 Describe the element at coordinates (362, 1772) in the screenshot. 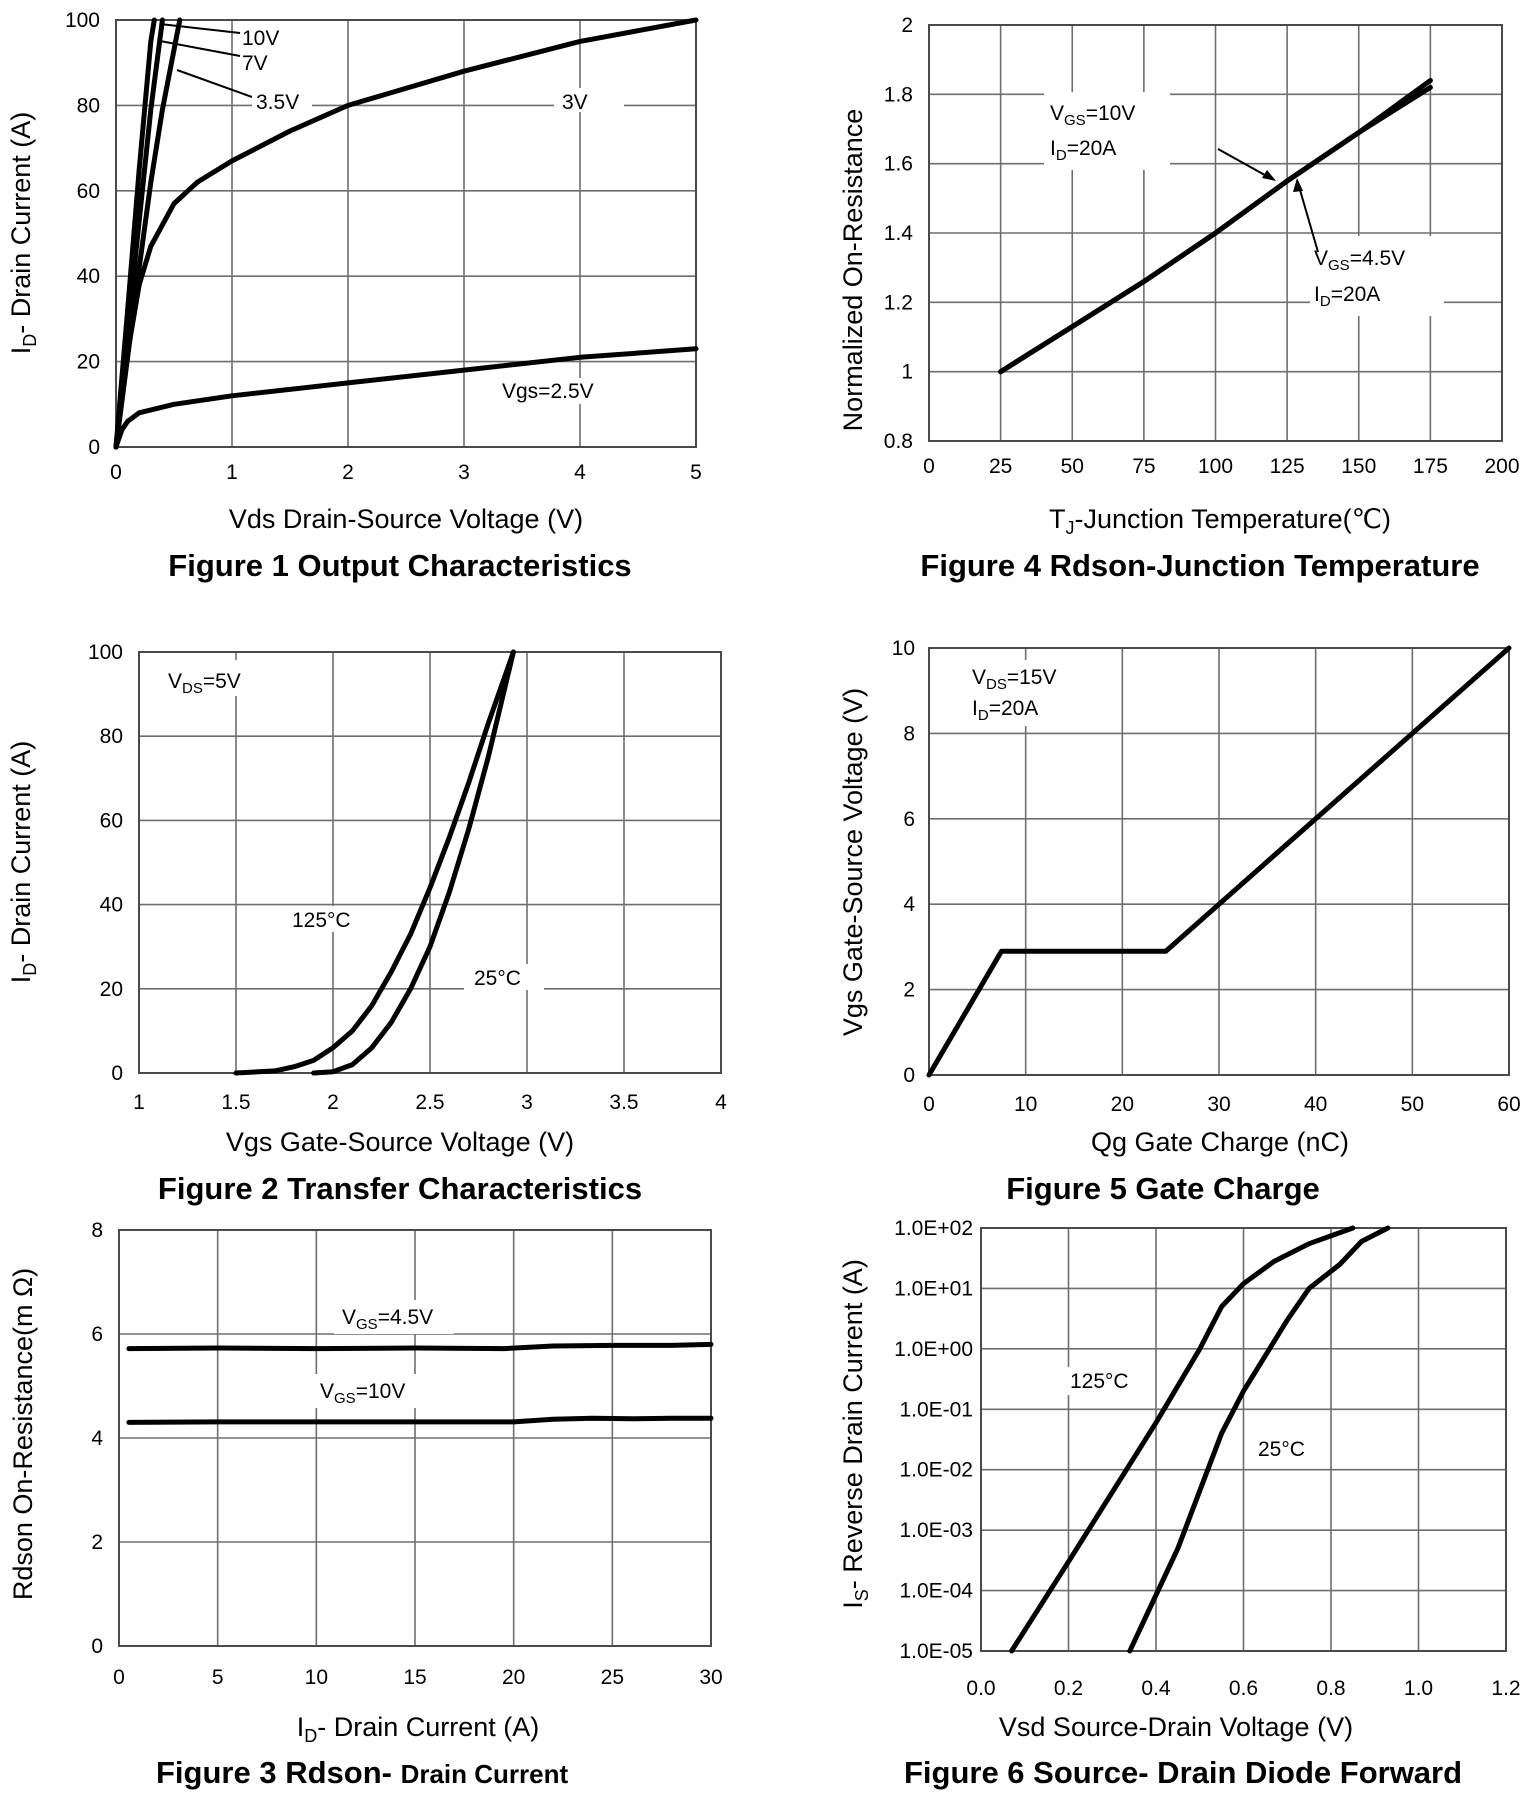

I see `fig3-caption: Figure 3 Rdson- Drain Current` at that location.